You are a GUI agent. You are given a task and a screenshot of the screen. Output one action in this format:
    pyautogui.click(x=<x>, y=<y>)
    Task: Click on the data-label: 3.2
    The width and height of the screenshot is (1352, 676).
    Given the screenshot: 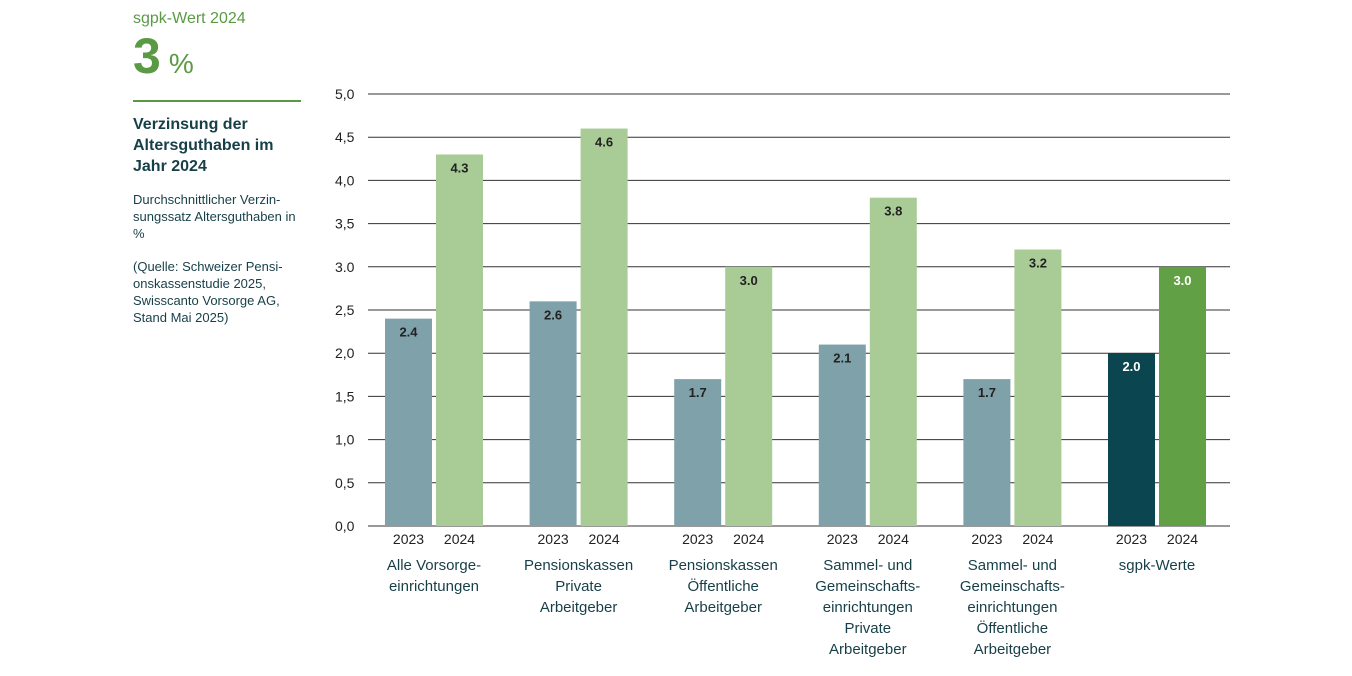 What is the action you would take?
    pyautogui.click(x=1038, y=263)
    